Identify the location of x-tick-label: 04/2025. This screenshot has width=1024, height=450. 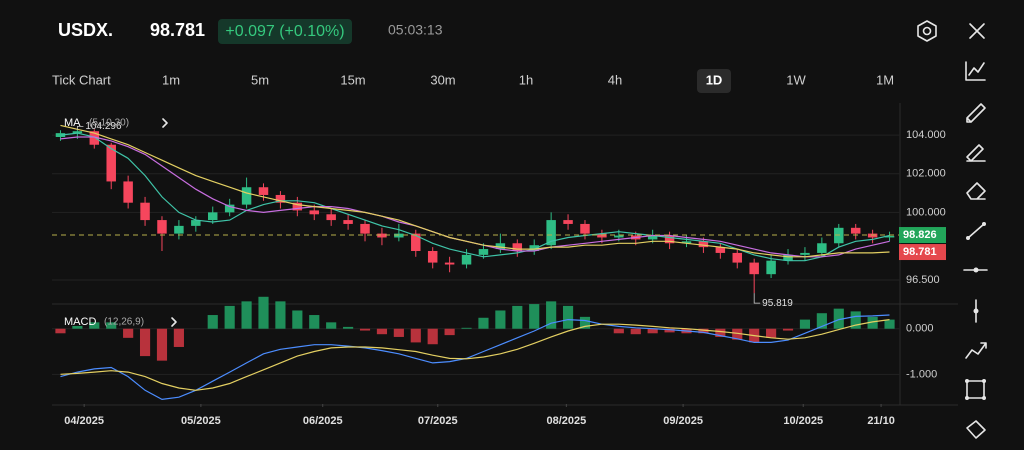
(84, 421).